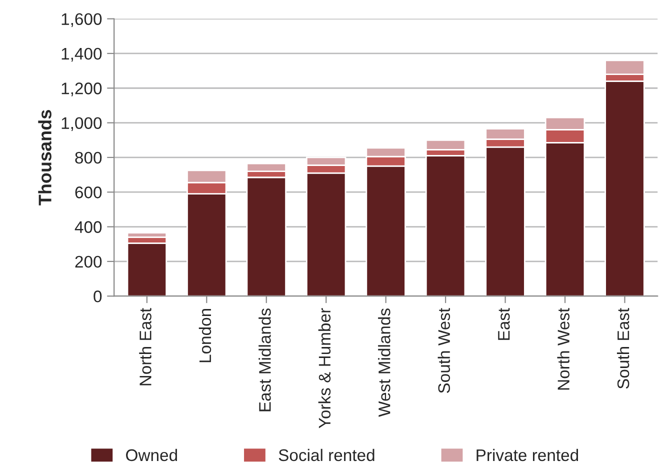  Describe the element at coordinates (205, 335) in the screenshot. I see `x-tick-label: London` at that location.